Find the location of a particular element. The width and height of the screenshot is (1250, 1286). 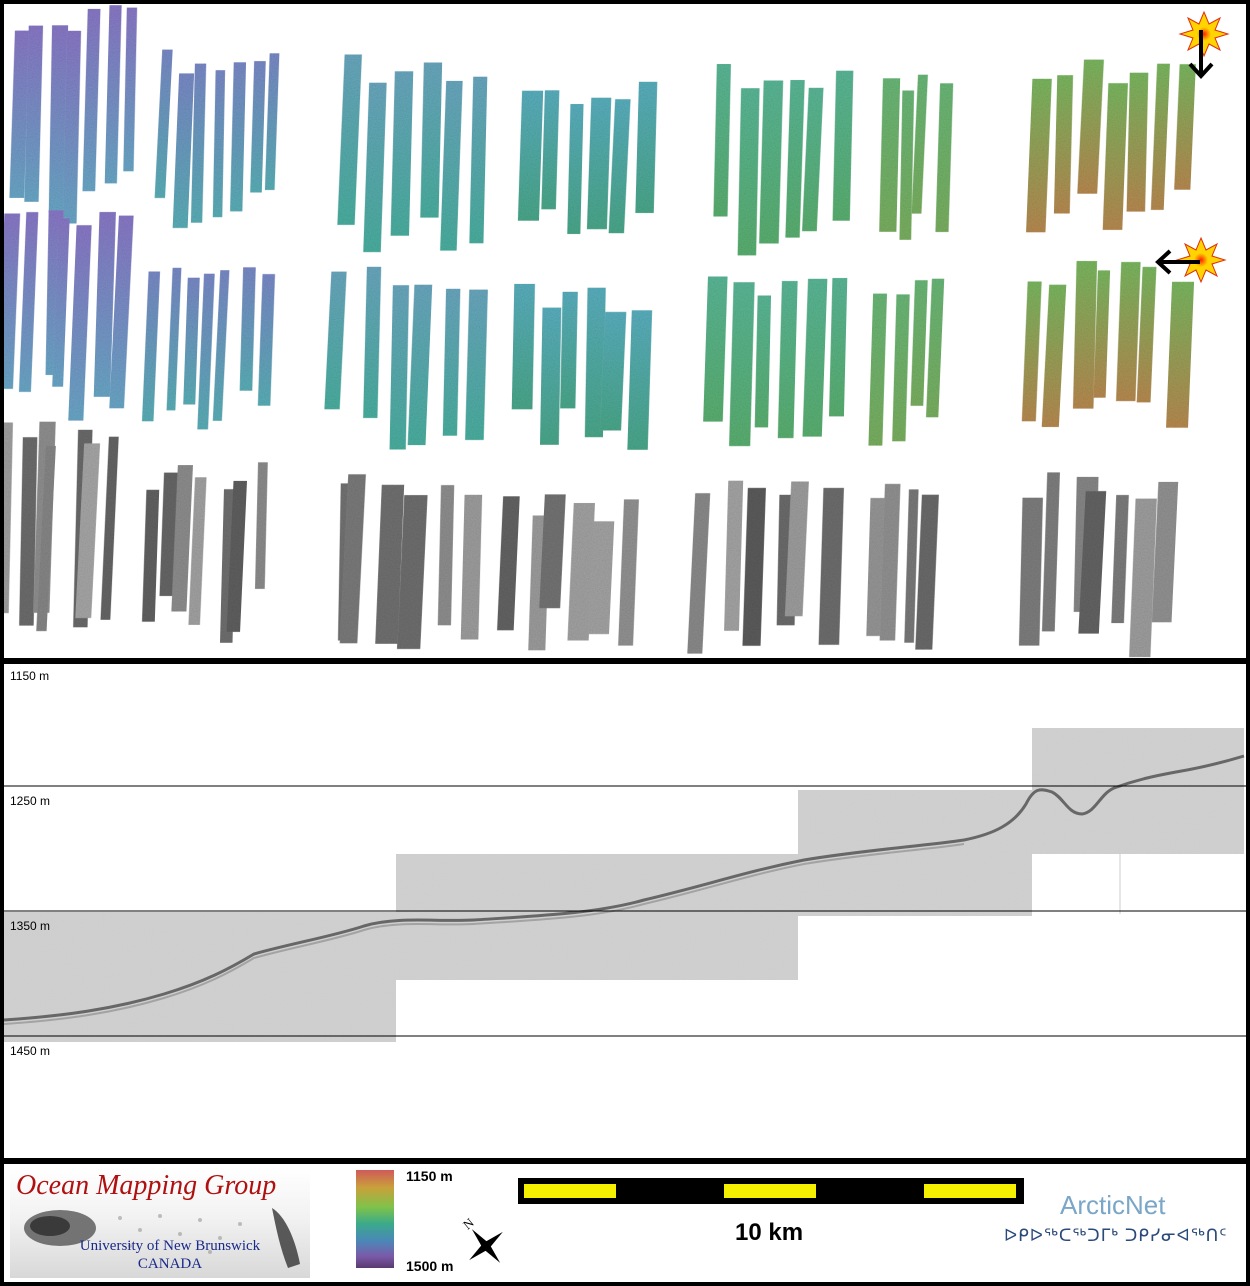

swath-group-r2-c6 is located at coordinates (906, 362).